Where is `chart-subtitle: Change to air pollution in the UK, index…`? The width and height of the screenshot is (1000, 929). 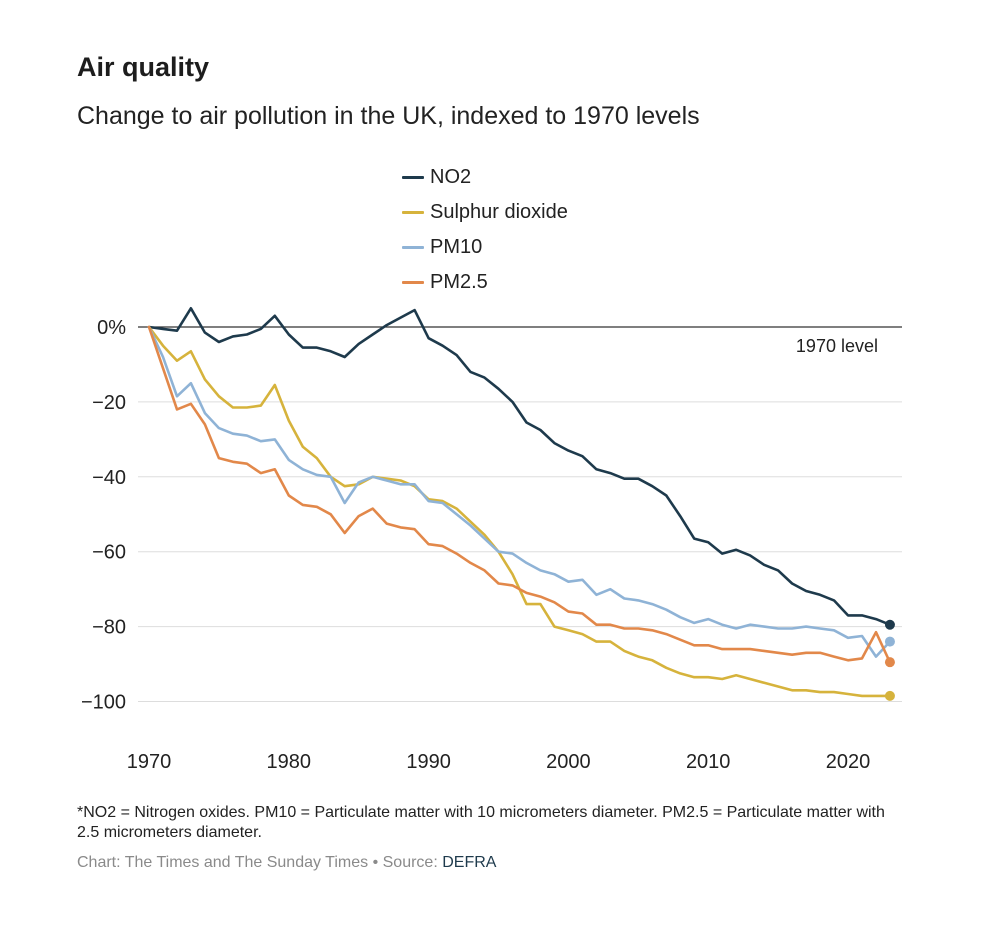
chart-subtitle: Change to air pollution in the UK, index… is located at coordinates (388, 116).